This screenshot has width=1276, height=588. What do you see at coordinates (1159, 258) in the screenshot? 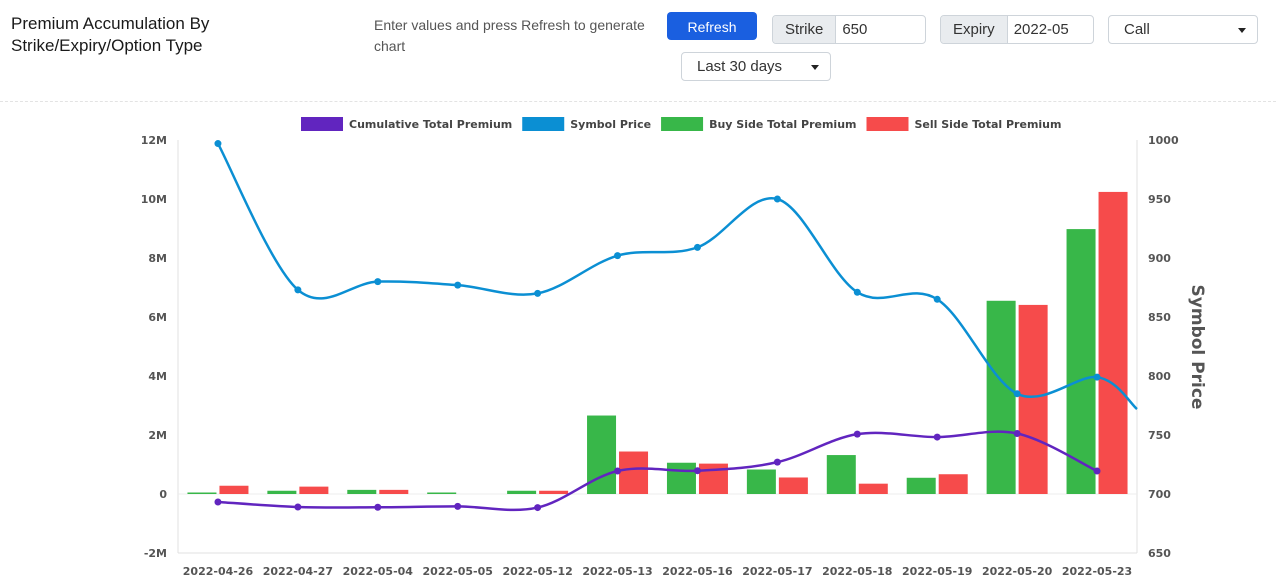
I see `y2-tick-label: 900` at bounding box center [1159, 258].